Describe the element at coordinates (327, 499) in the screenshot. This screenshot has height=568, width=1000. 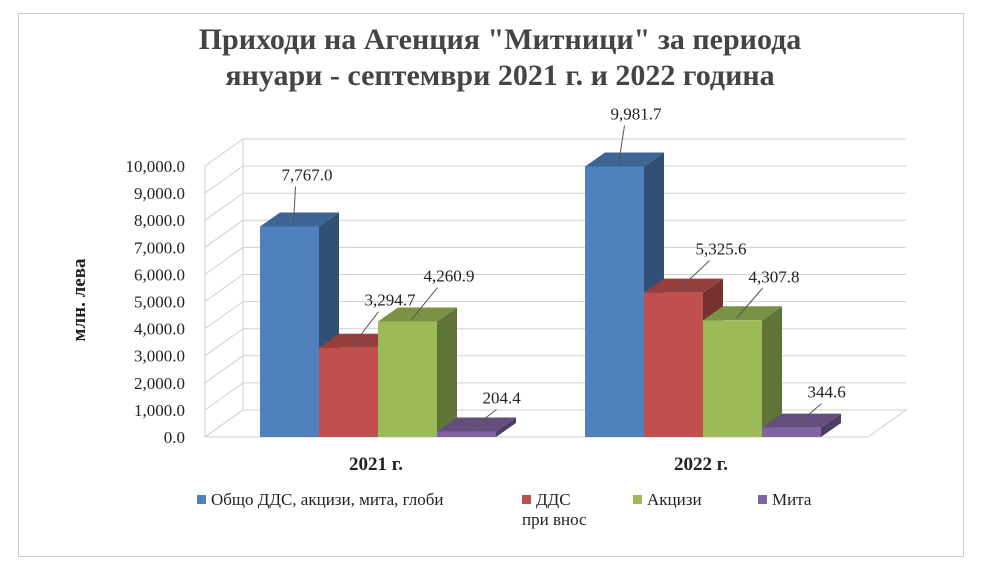
I see `legend-label: Общо ДДС, акцизи, мита, глоби` at that location.